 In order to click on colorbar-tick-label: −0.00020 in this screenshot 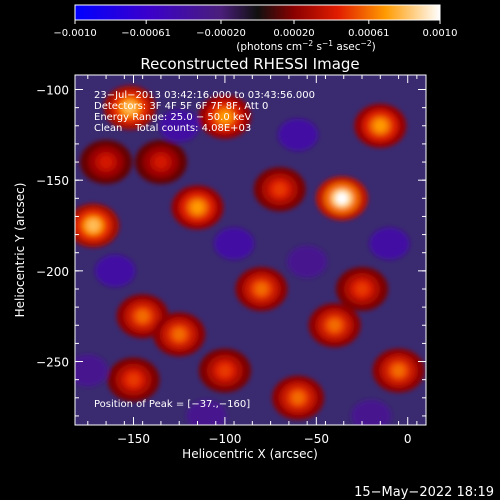, I will do `click(221, 33)`.